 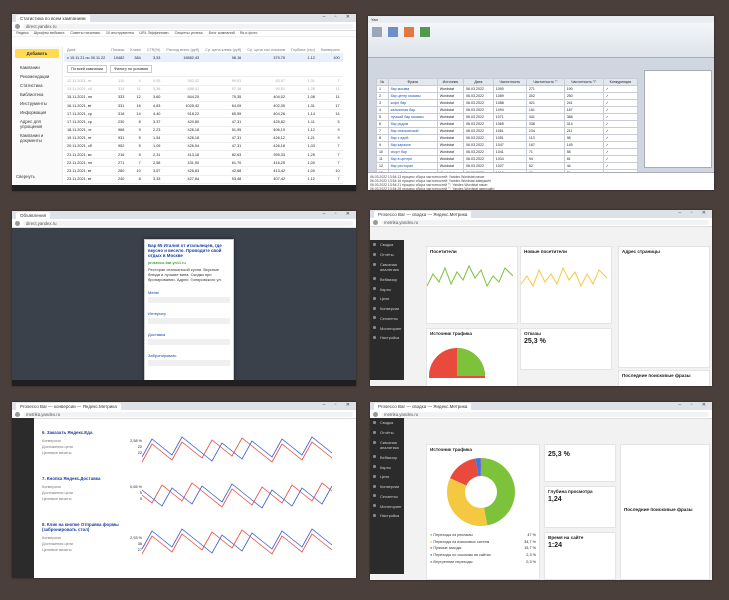 What do you see at coordinates (30, 67) in the screenshot?
I see `sidebar-item: Кампании` at bounding box center [30, 67].